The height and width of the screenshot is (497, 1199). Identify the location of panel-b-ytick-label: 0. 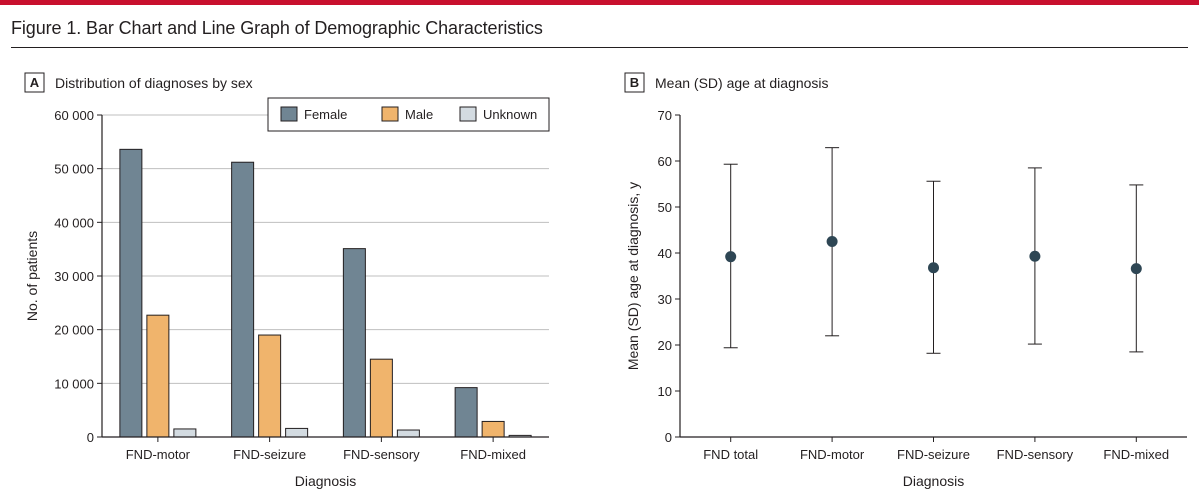
(668, 437).